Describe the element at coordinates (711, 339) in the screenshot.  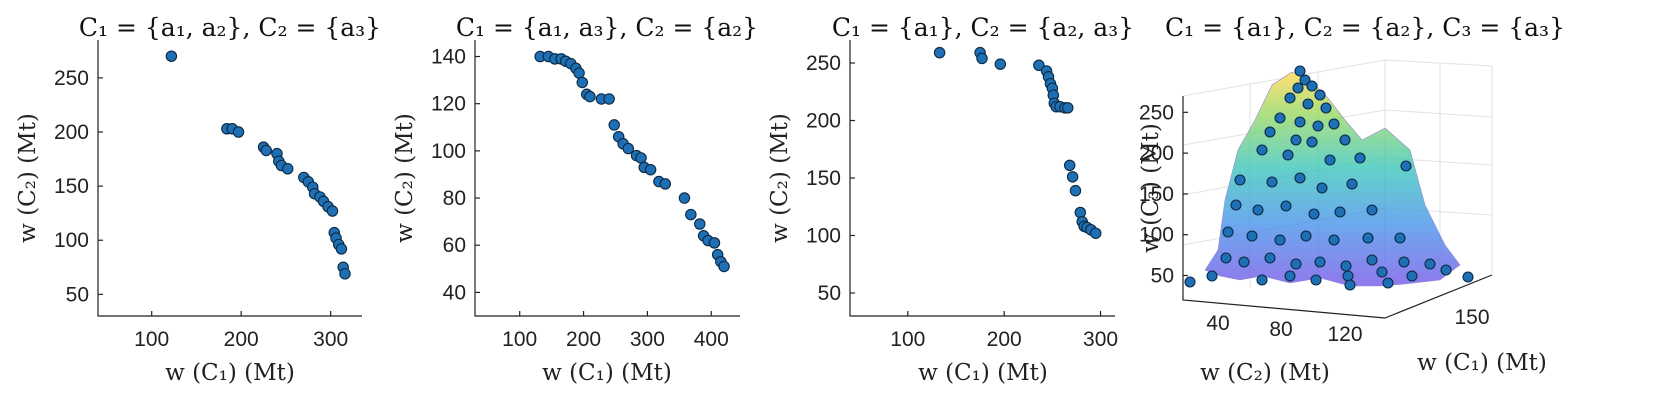
I see `x-tick-label: 400` at that location.